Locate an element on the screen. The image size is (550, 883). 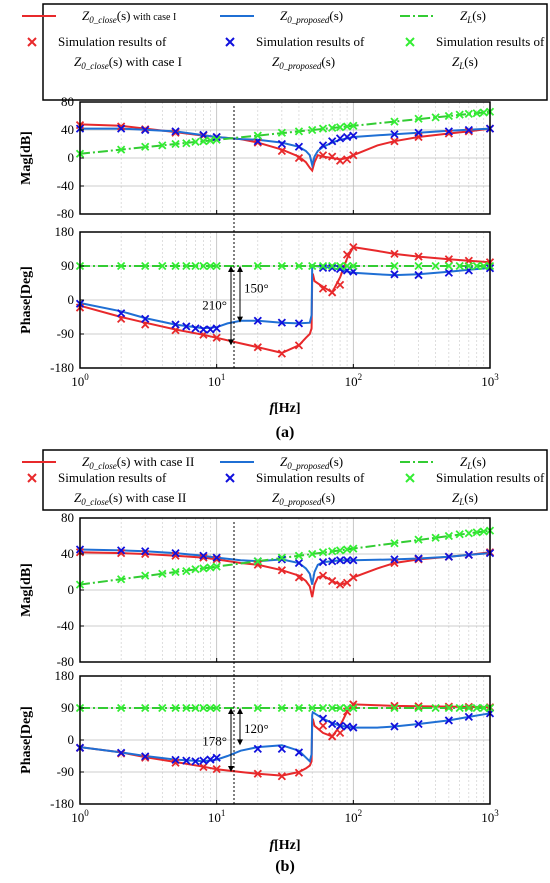
x-tick-label: 10¹ is located at coordinates (217, 380).